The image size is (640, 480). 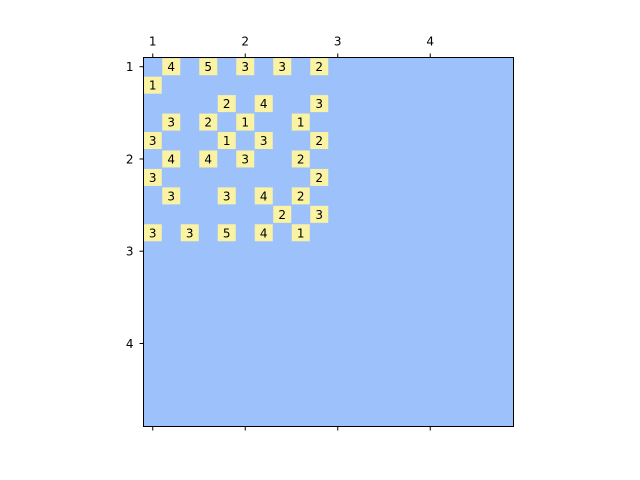 I want to click on cell-17: 4, so click(x=171, y=159).